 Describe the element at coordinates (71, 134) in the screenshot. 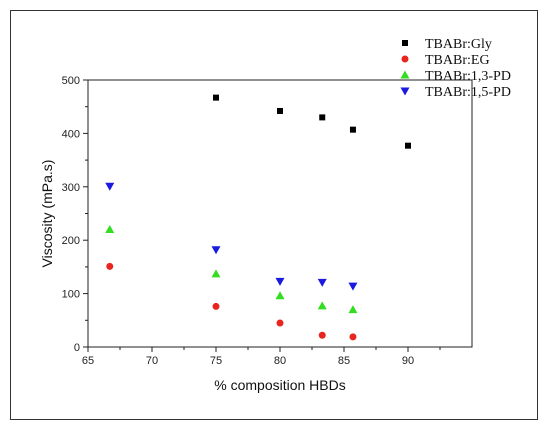

I see `y-tick-label: 400` at that location.